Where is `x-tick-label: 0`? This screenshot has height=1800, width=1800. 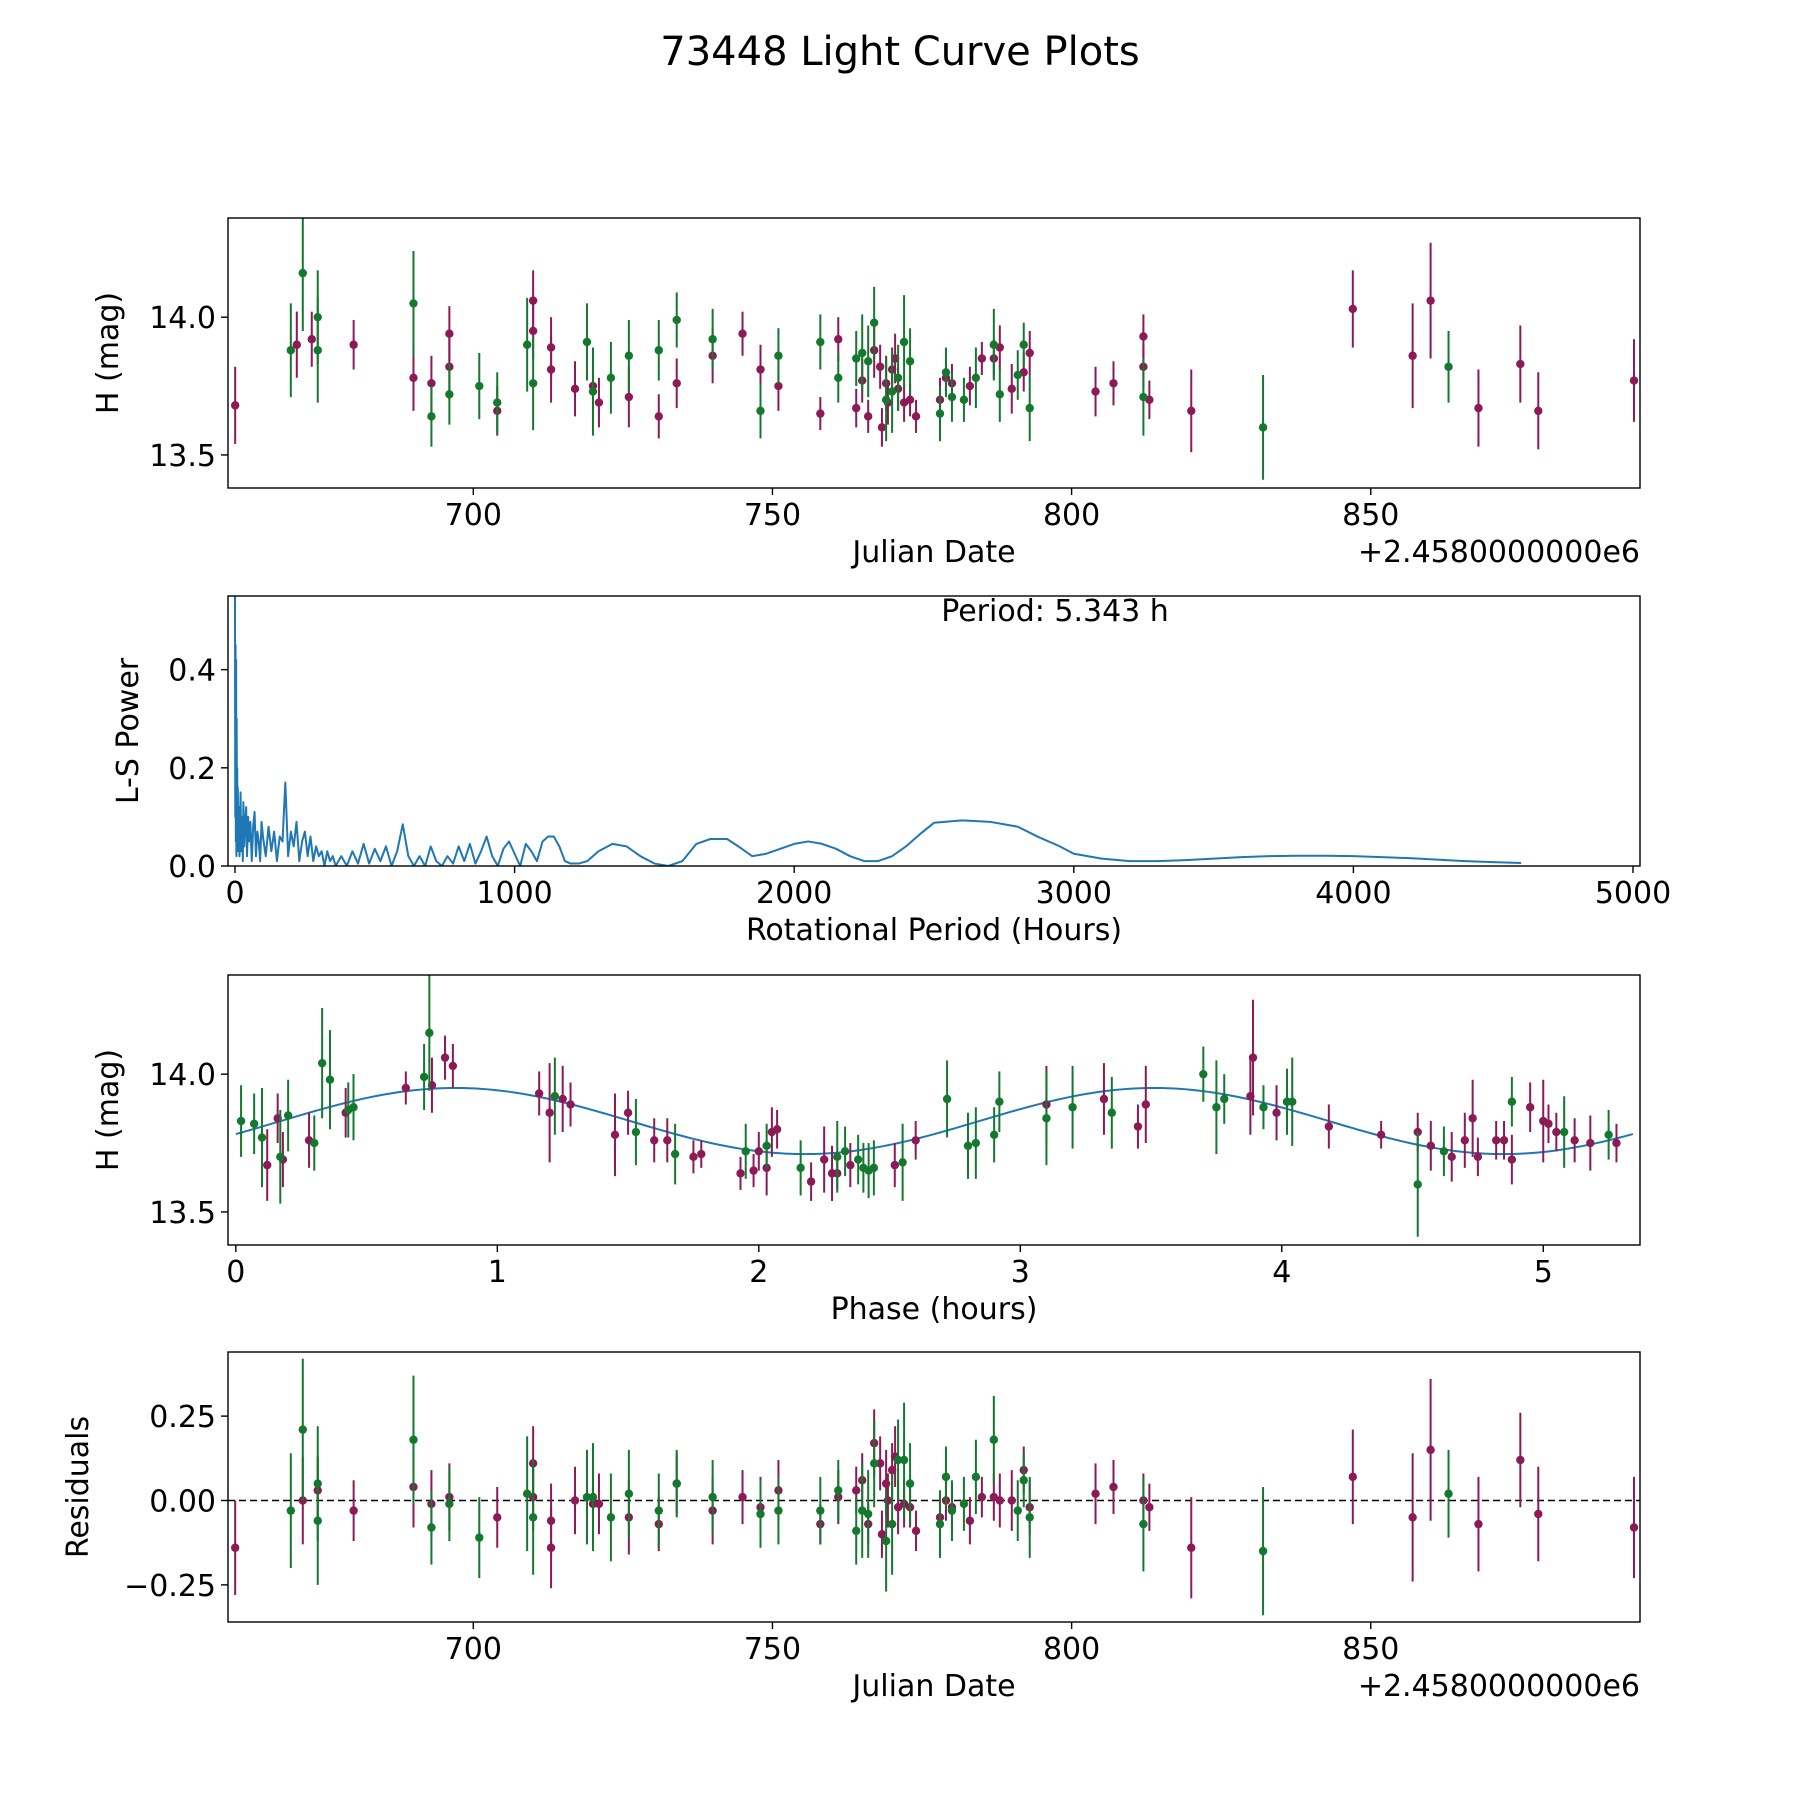
x-tick-label: 0 is located at coordinates (234, 893).